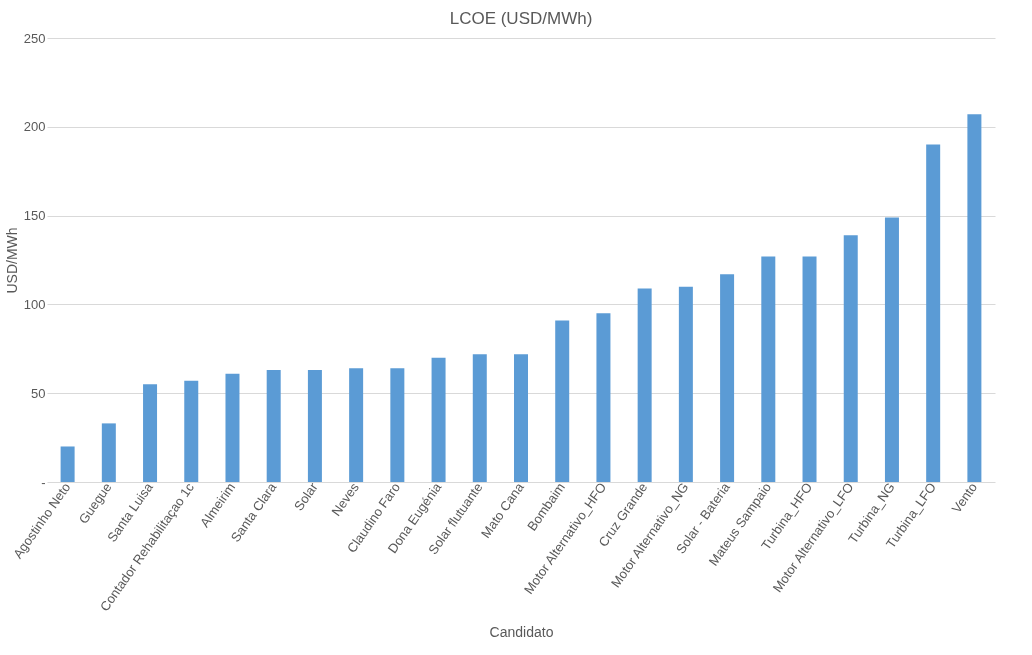  I want to click on y-tick-label: 200, so click(34, 127).